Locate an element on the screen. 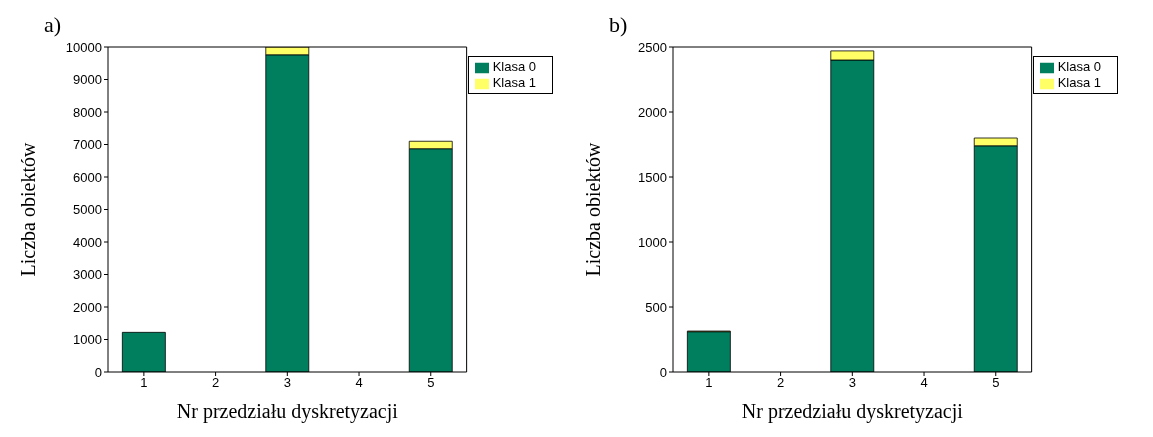 The image size is (1153, 437). y-tick-label: 5000 is located at coordinates (87, 210).